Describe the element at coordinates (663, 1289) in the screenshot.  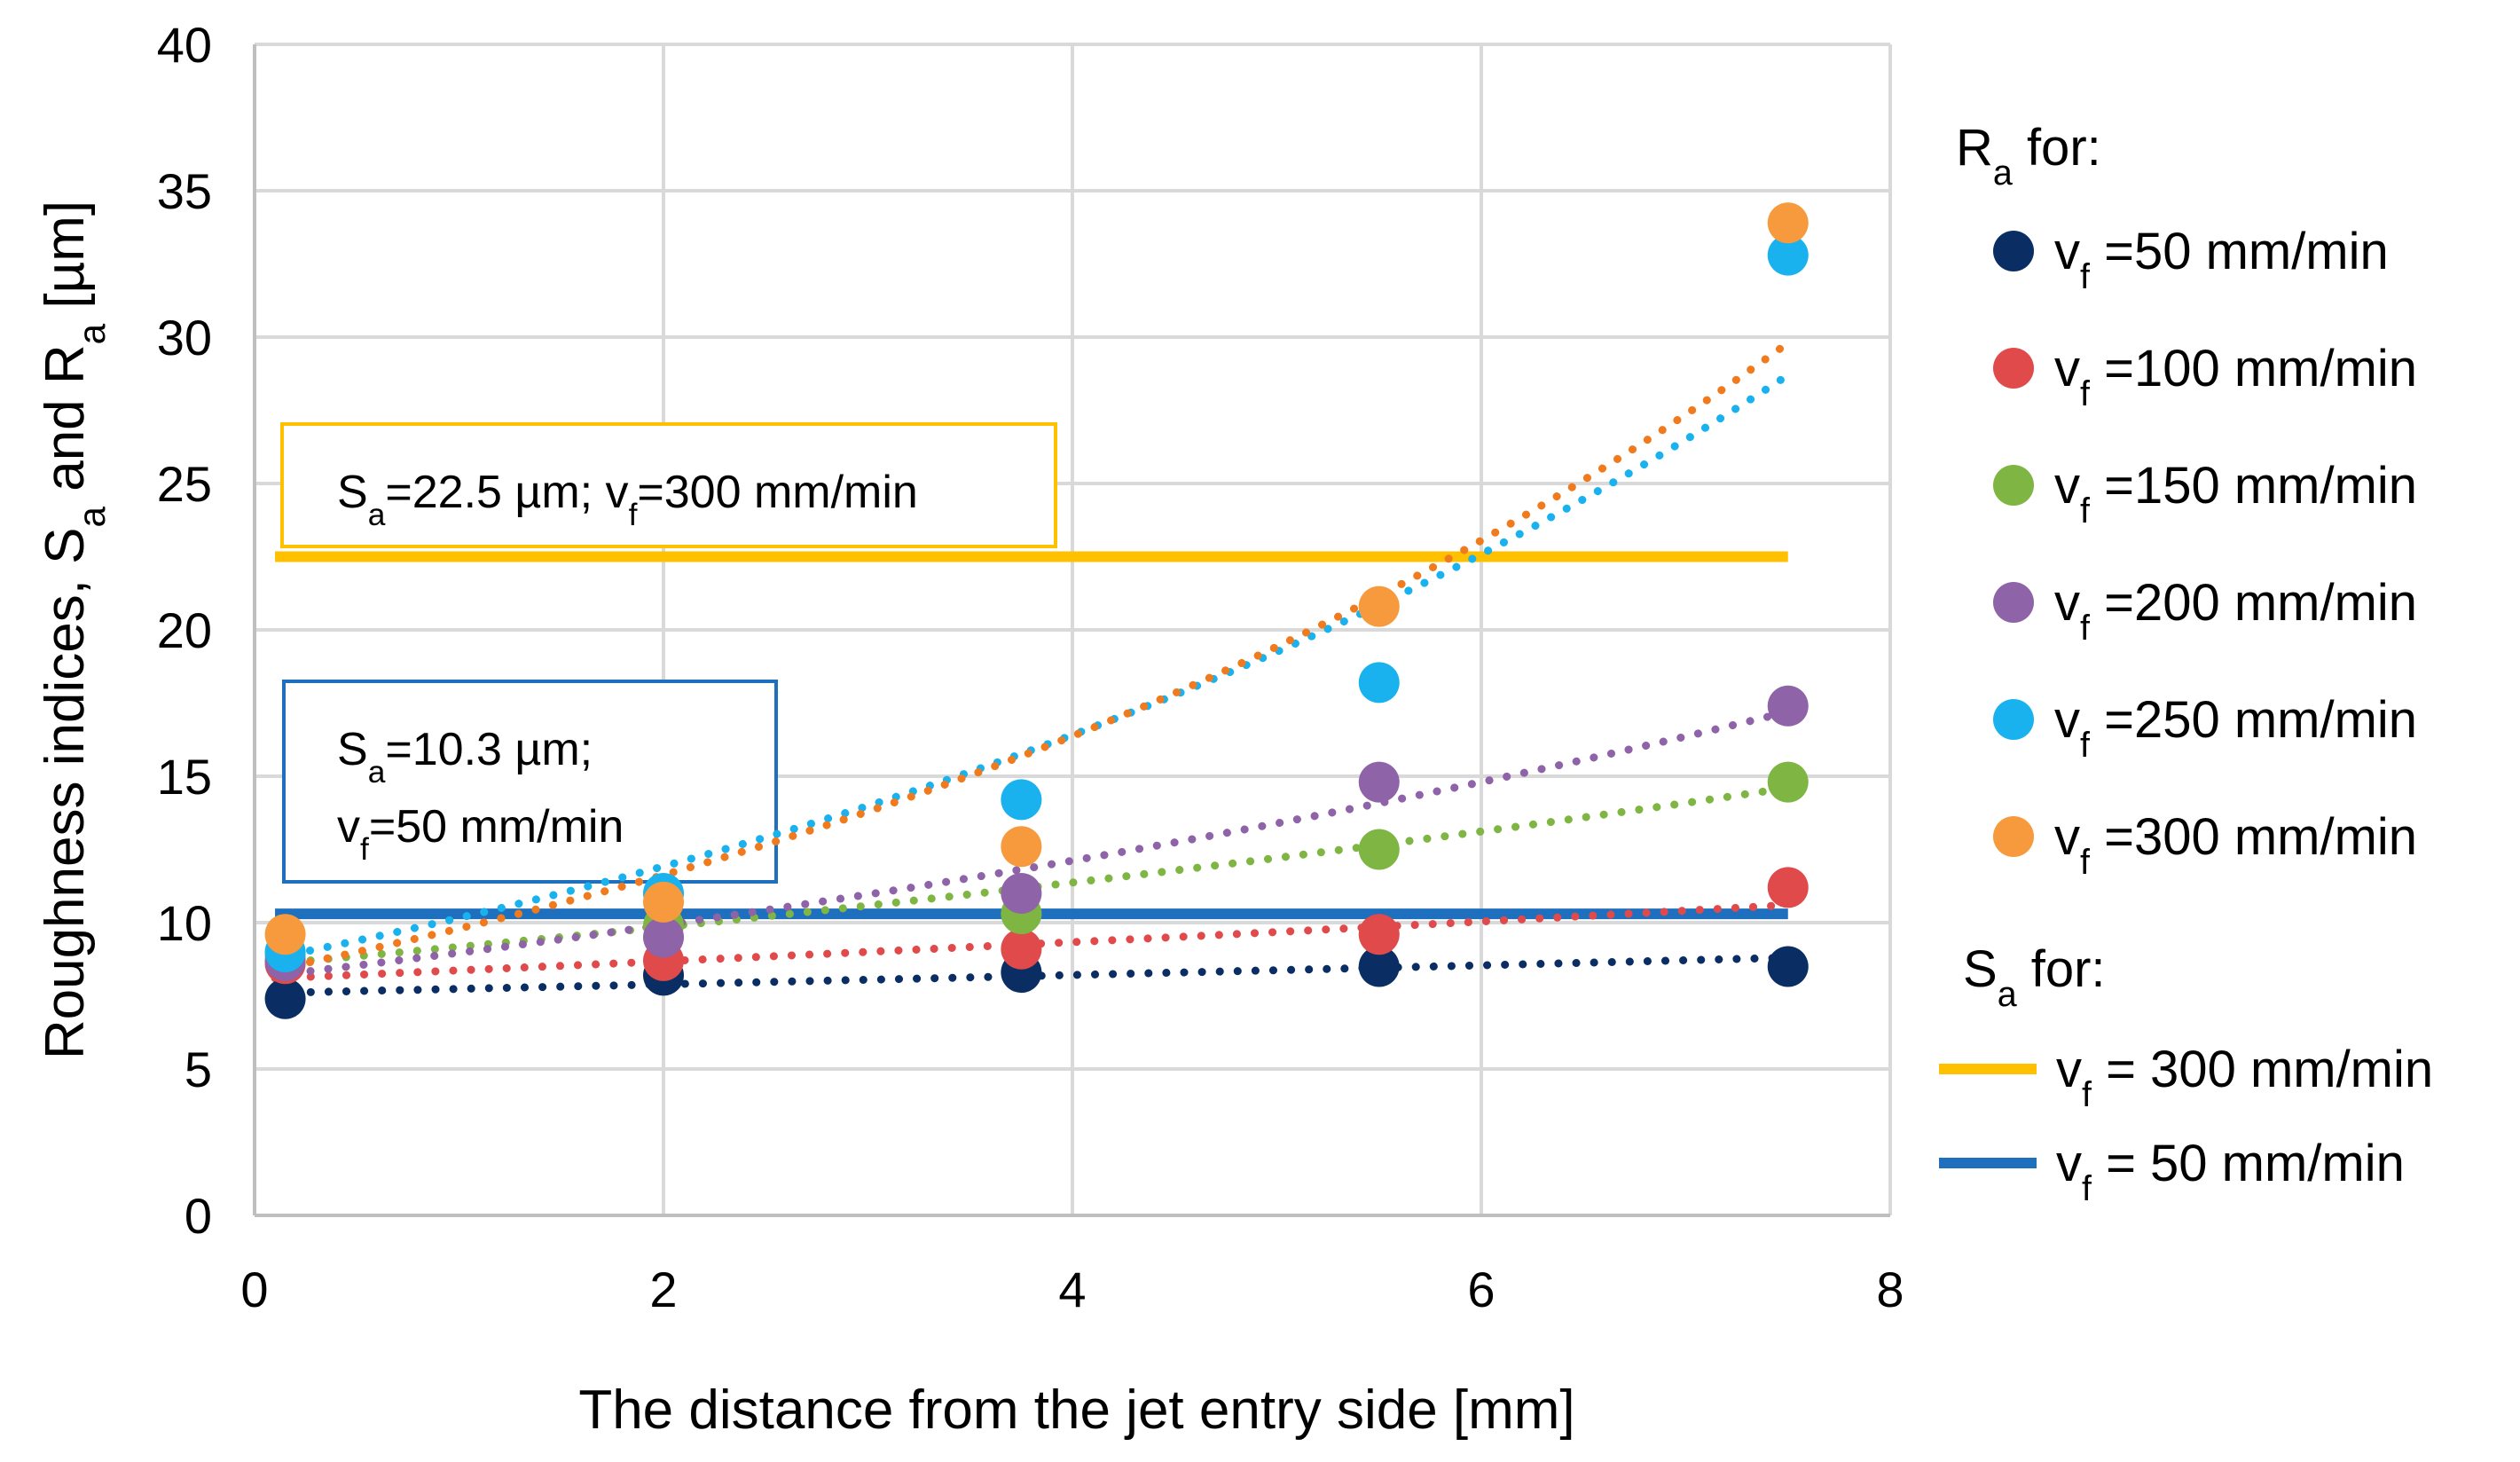
I see `x-tick-label: 2` at that location.